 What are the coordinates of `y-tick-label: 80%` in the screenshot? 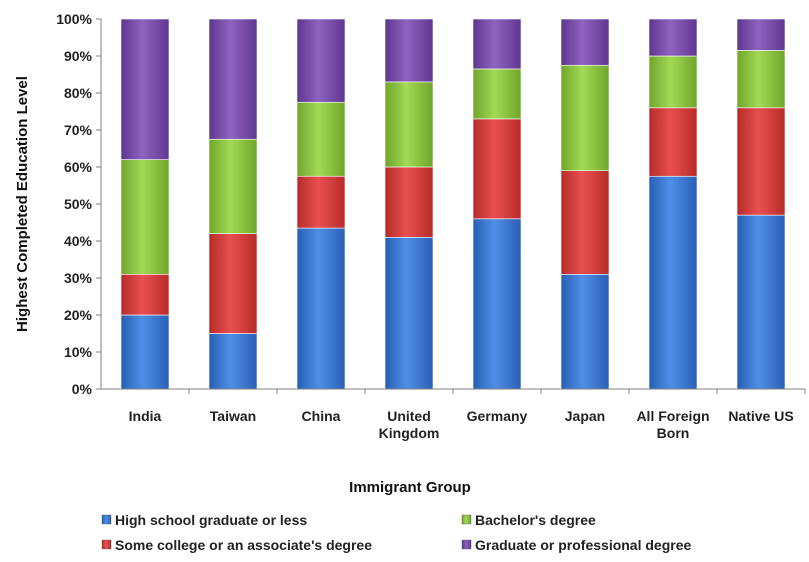 It's located at (78, 93).